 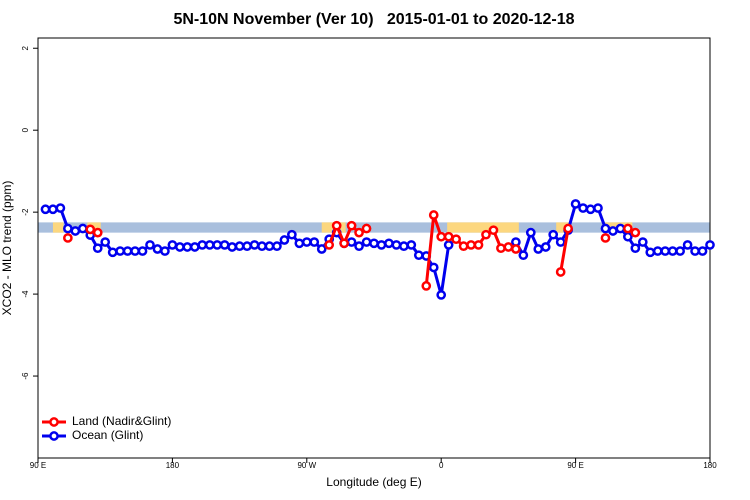 What do you see at coordinates (25, 47) in the screenshot?
I see `y-tick-label: 2` at bounding box center [25, 47].